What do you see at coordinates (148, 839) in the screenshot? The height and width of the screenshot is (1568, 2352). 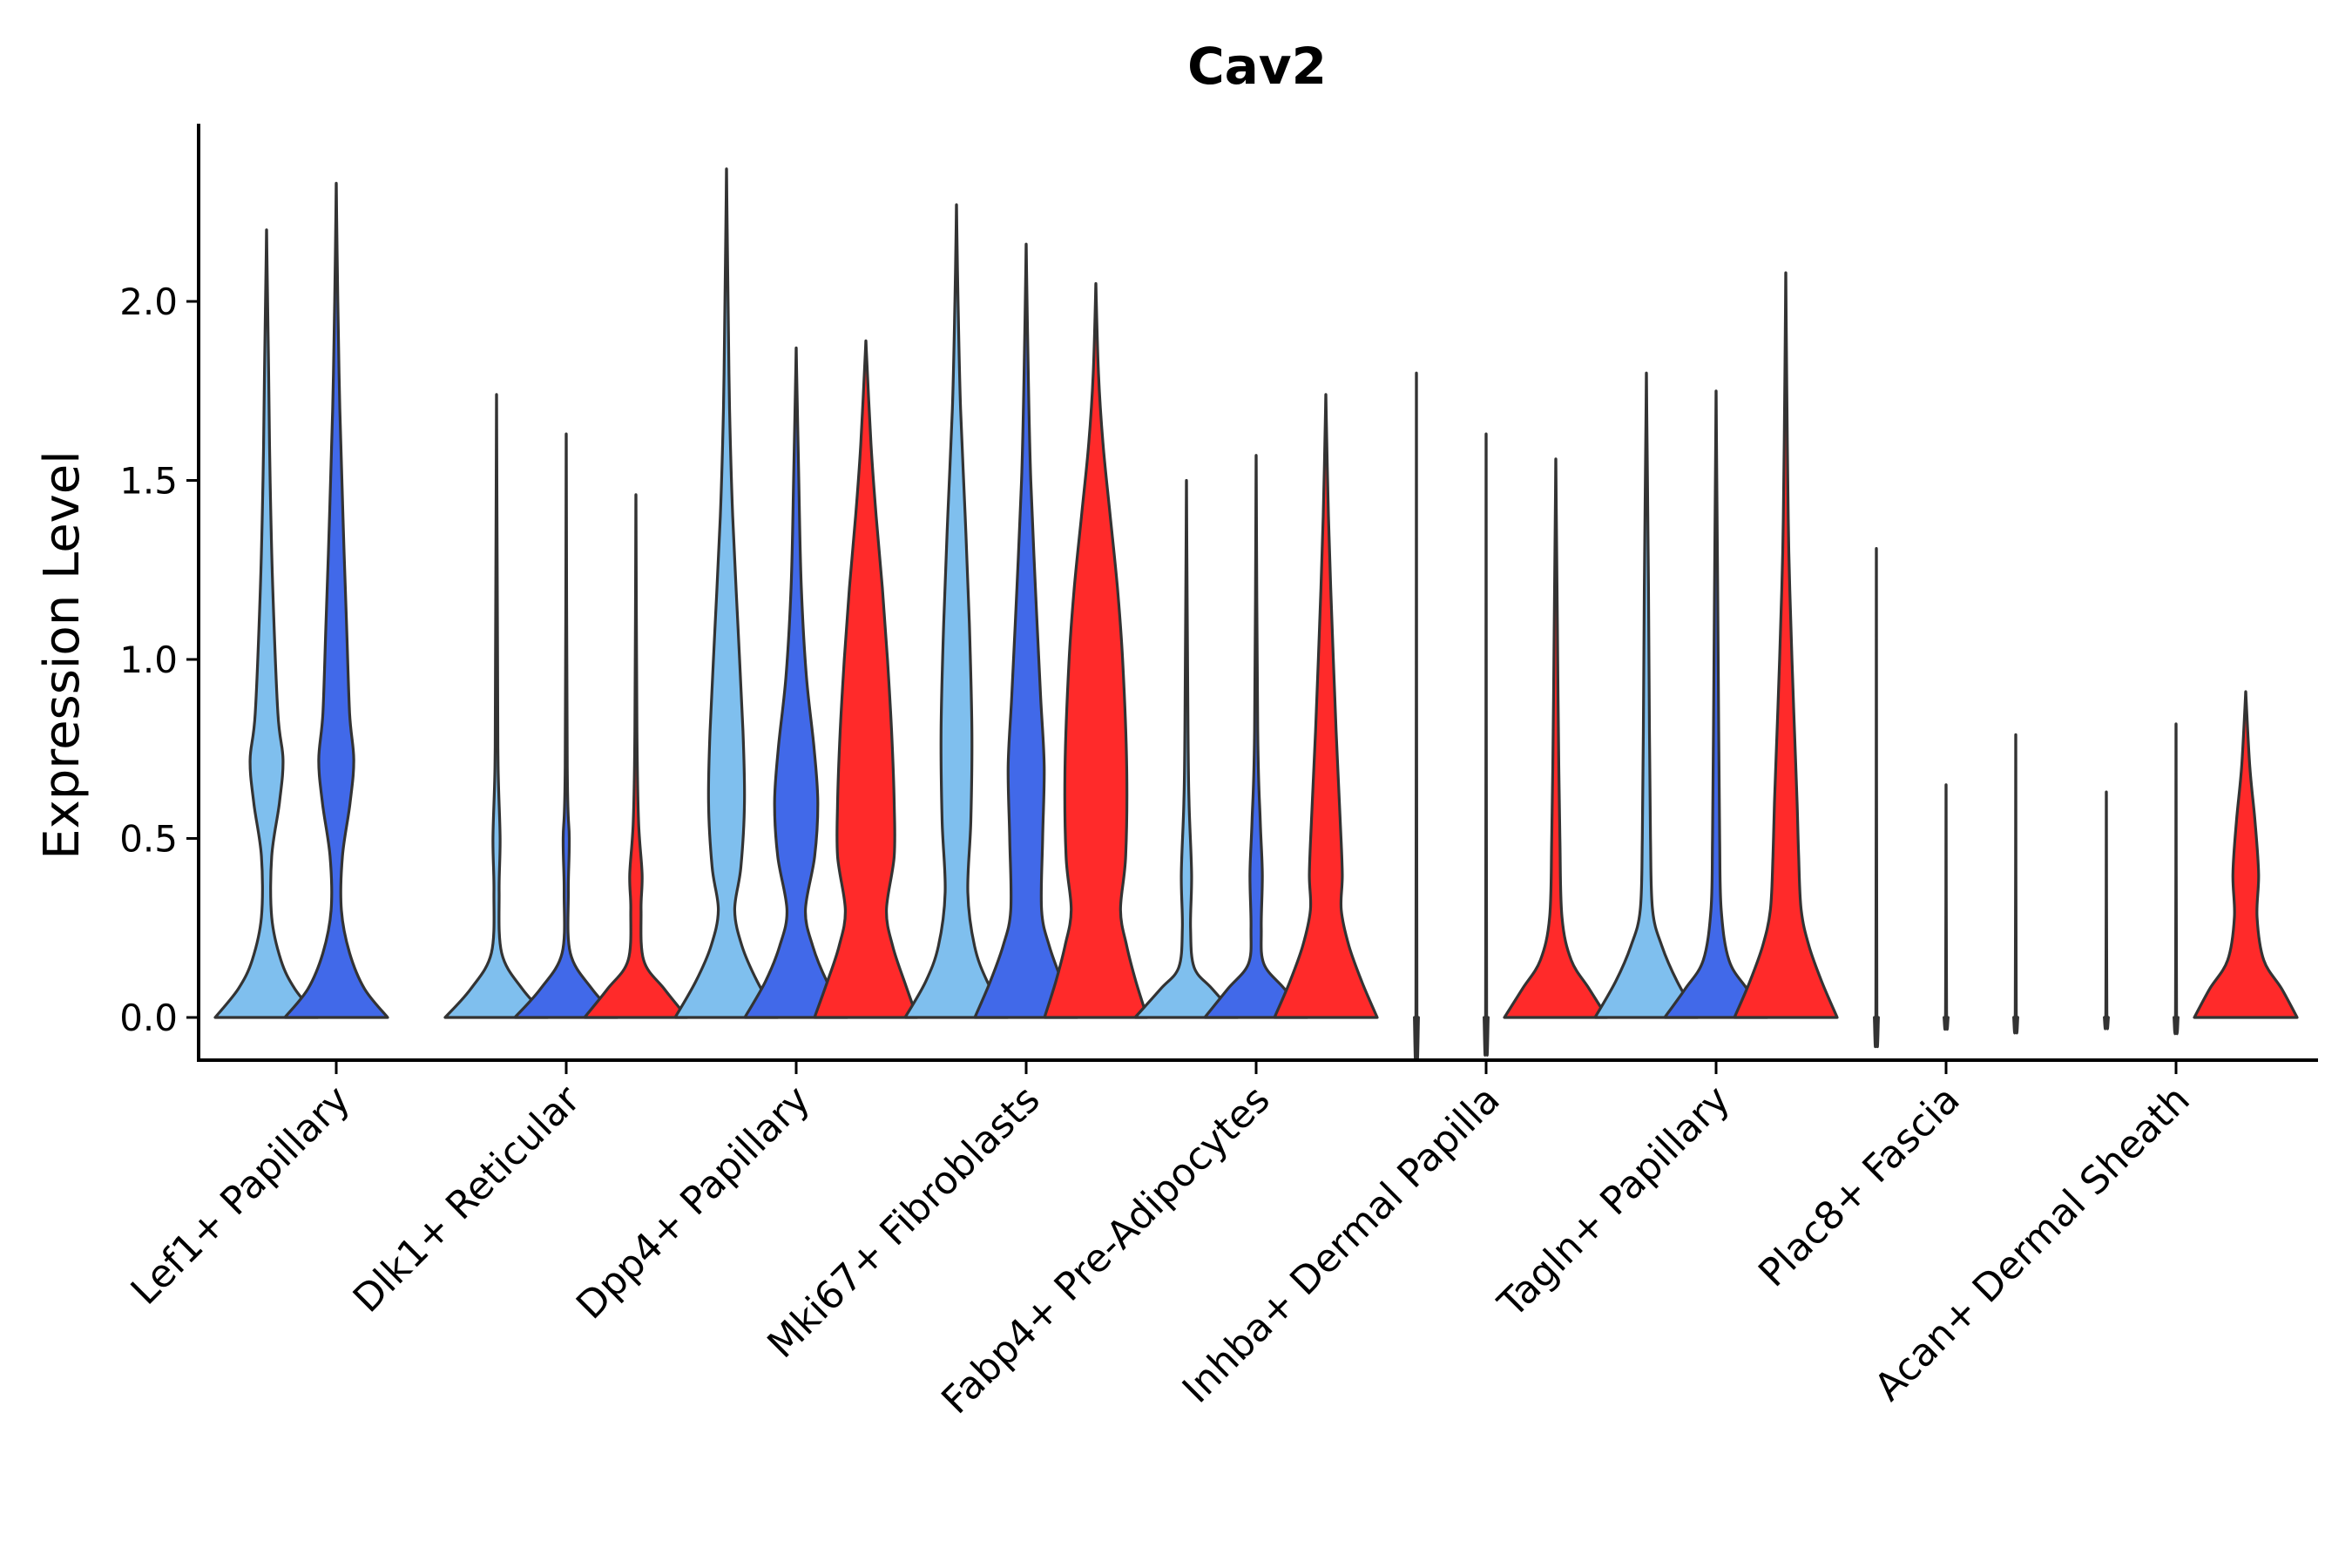 I see `y-tick-label: 0.5` at bounding box center [148, 839].